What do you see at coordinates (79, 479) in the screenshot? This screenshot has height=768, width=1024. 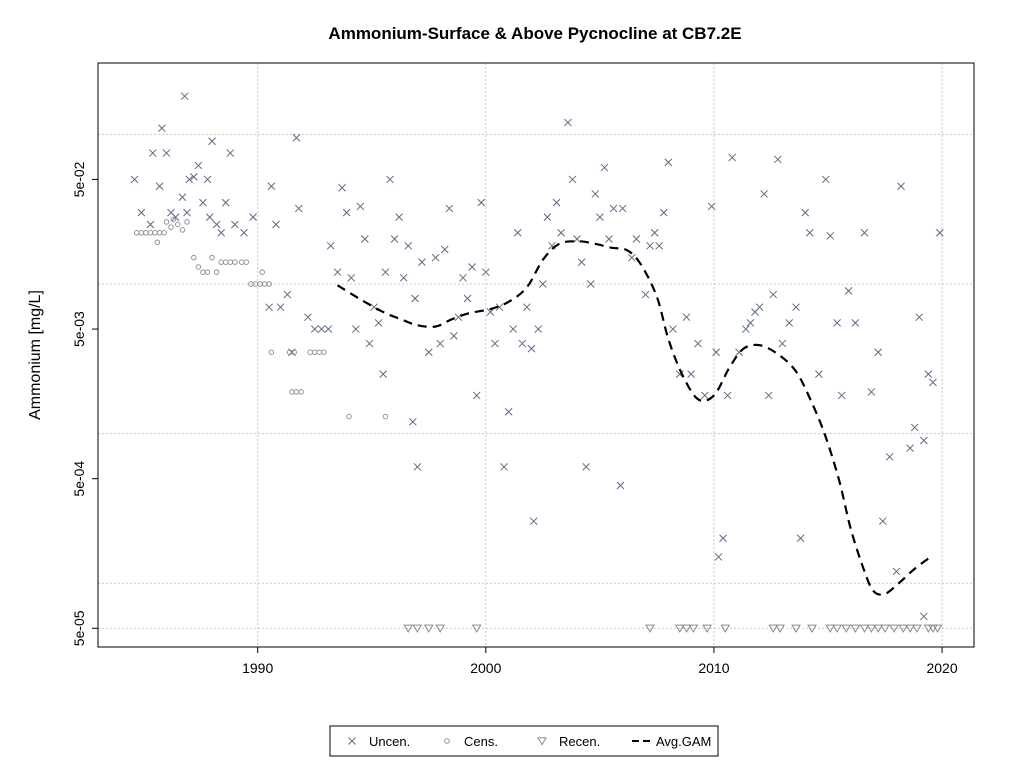 I see `y-tick-label: 5e-04` at bounding box center [79, 479].